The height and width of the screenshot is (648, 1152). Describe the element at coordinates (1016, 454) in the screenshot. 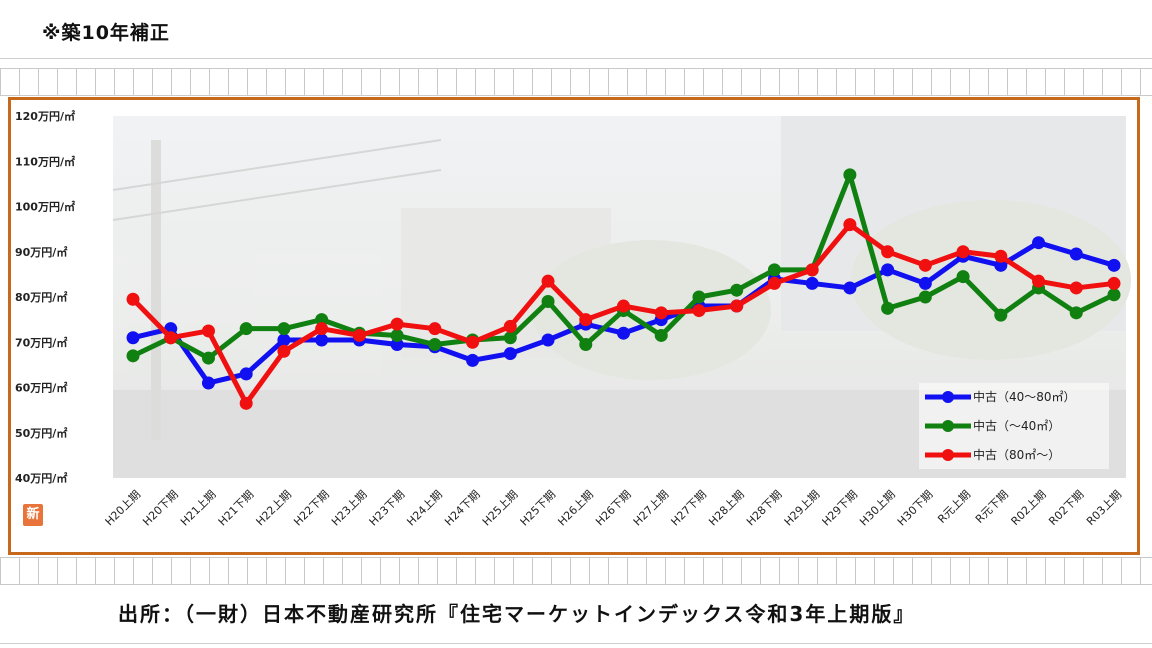

I see `legend-label: 中古（80㎡～）` at that location.